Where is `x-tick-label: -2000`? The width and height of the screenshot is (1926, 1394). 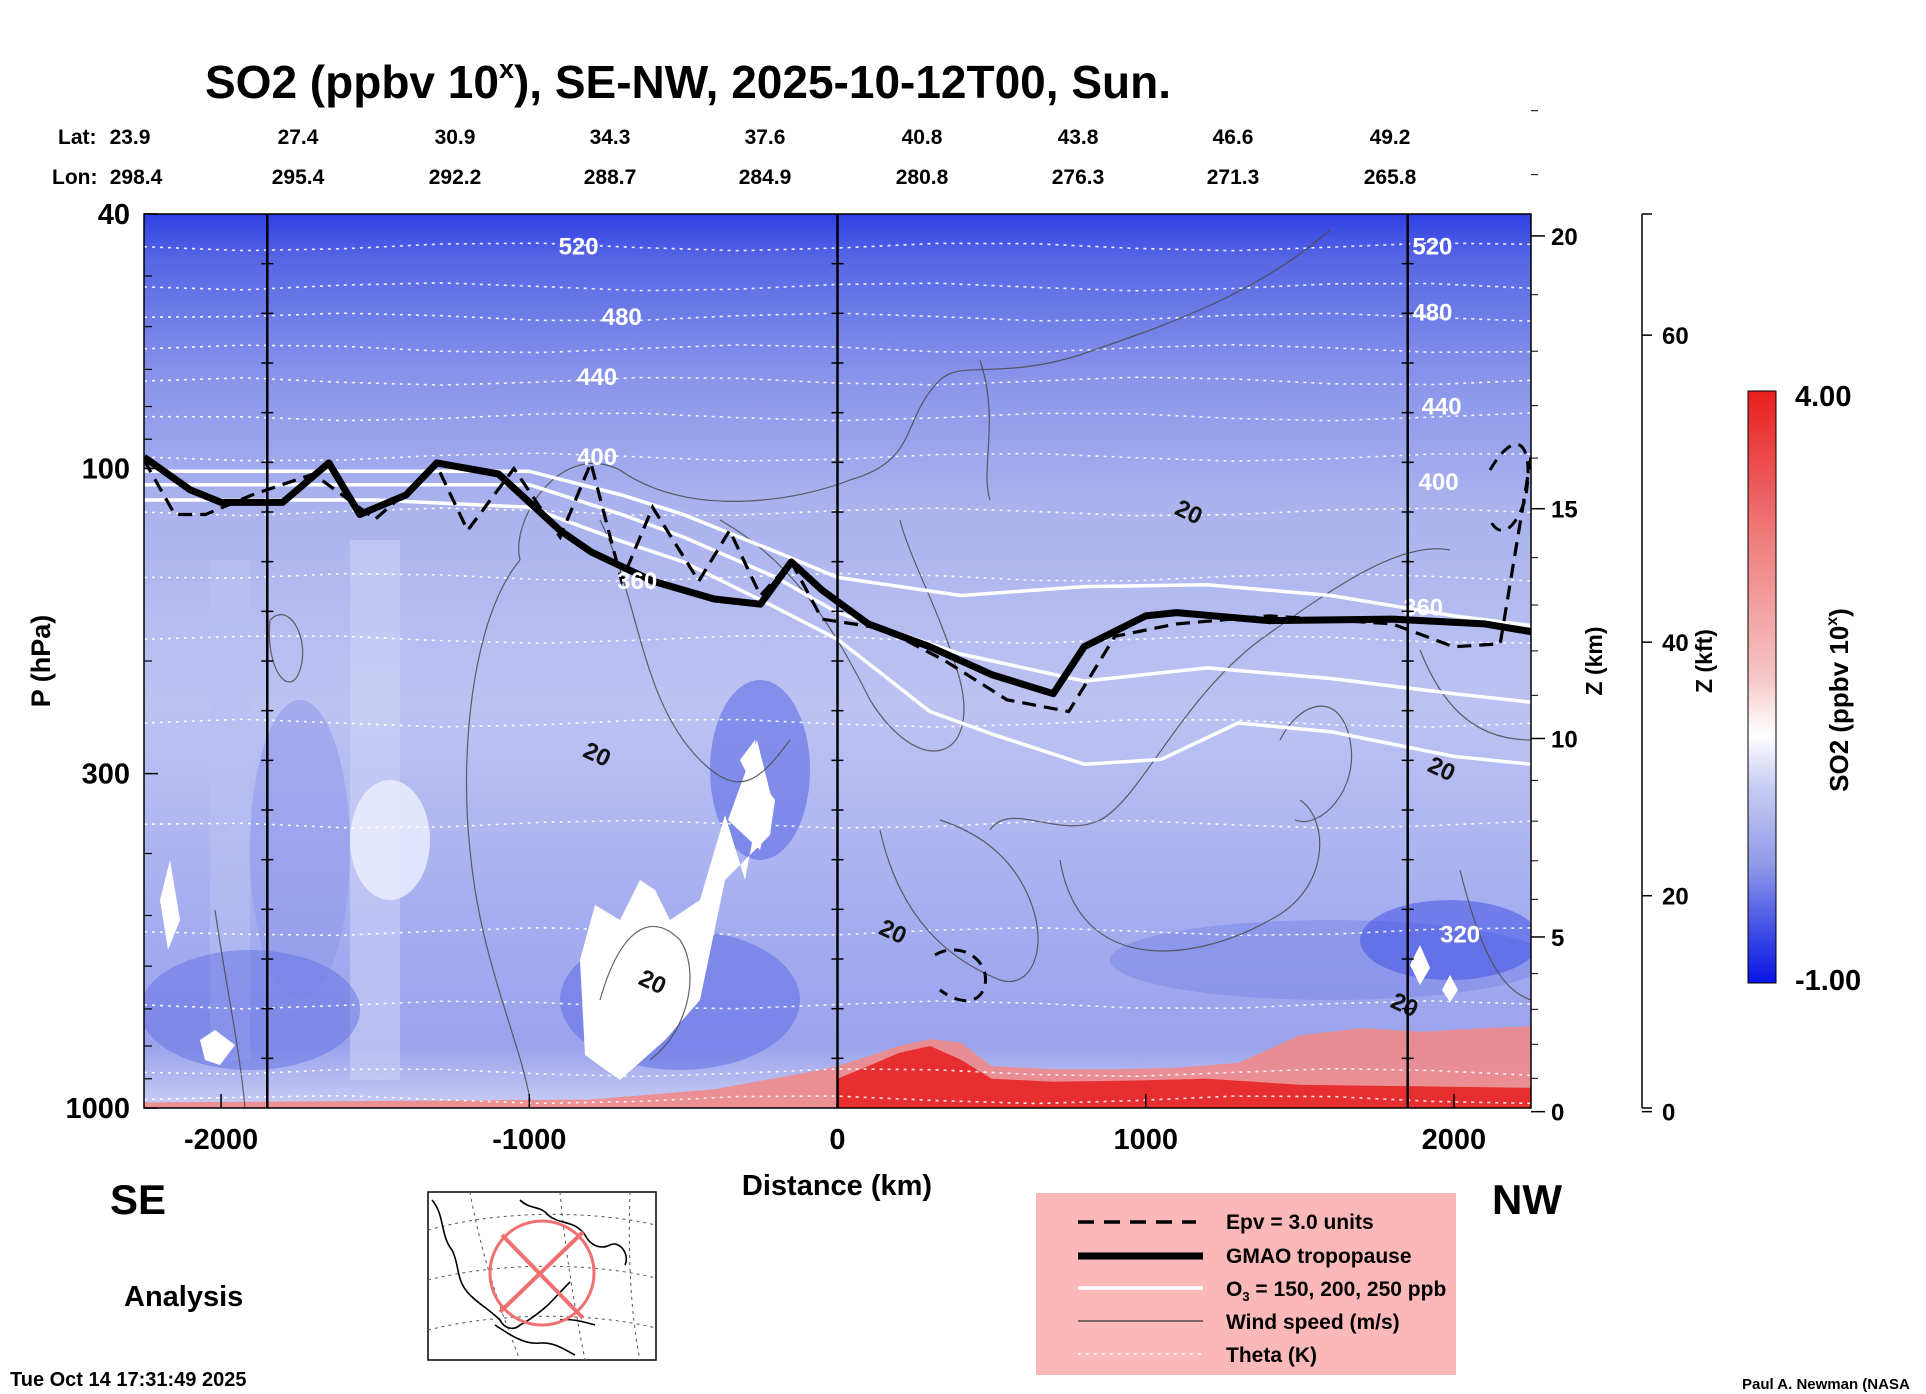 x-tick-label: -2000 is located at coordinates (221, 1140).